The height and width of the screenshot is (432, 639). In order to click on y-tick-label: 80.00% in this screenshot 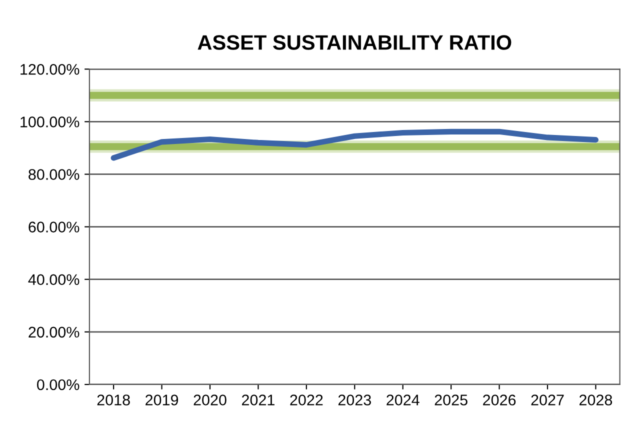, I will do `click(54, 174)`.